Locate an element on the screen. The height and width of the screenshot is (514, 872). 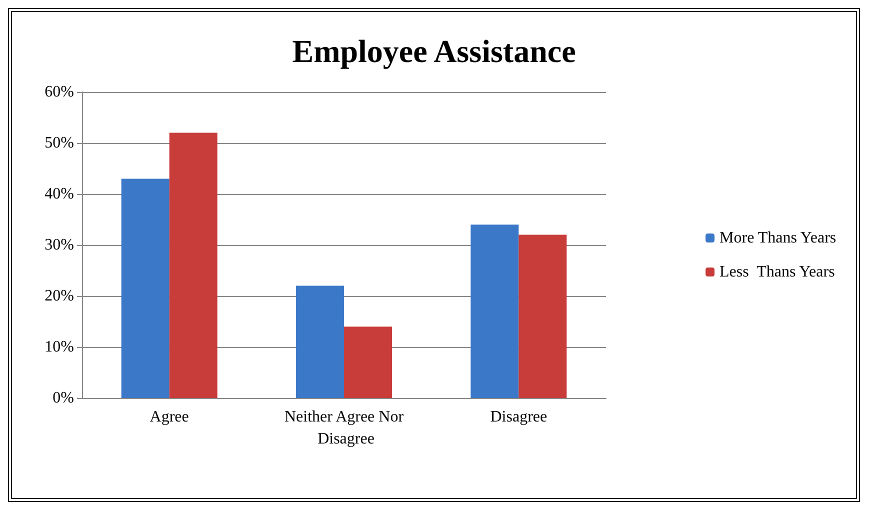
y-tick-label: 60% is located at coordinates (59, 92).